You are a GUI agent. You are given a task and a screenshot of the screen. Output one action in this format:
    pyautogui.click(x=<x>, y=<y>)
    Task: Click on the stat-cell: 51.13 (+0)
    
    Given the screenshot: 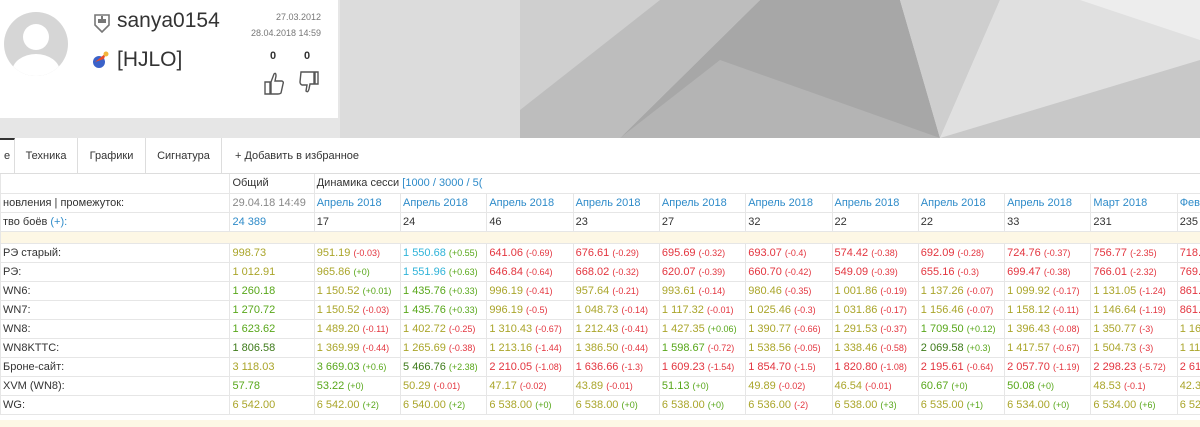 What is the action you would take?
    pyautogui.click(x=702, y=386)
    